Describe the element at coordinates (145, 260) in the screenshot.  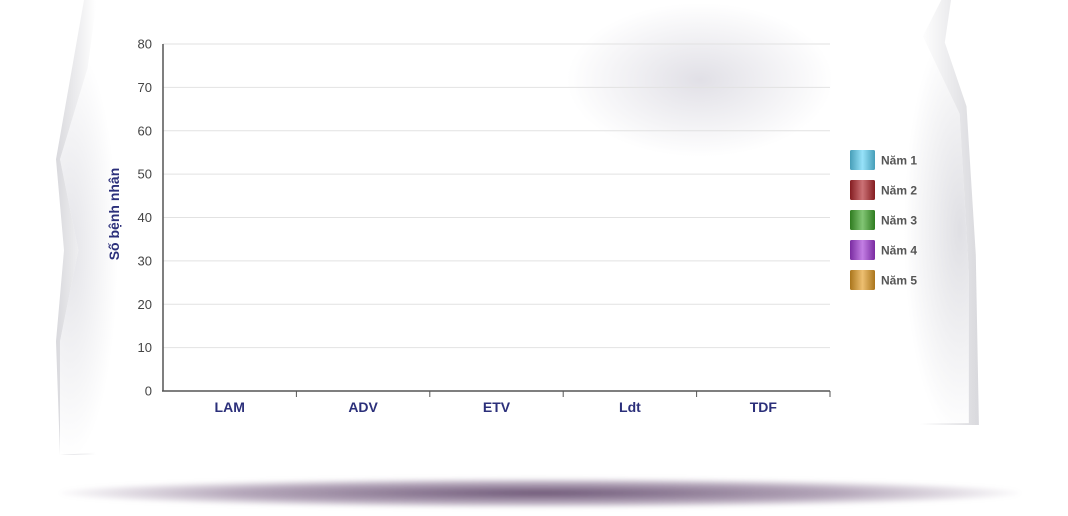
I see `y-tick-label: 30` at that location.